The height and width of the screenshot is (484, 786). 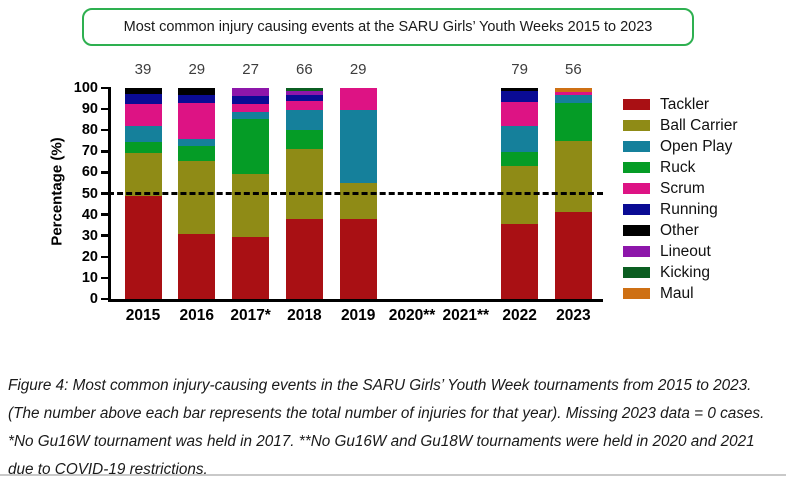 I want to click on legend-label-lineout: Lineout, so click(x=685, y=251).